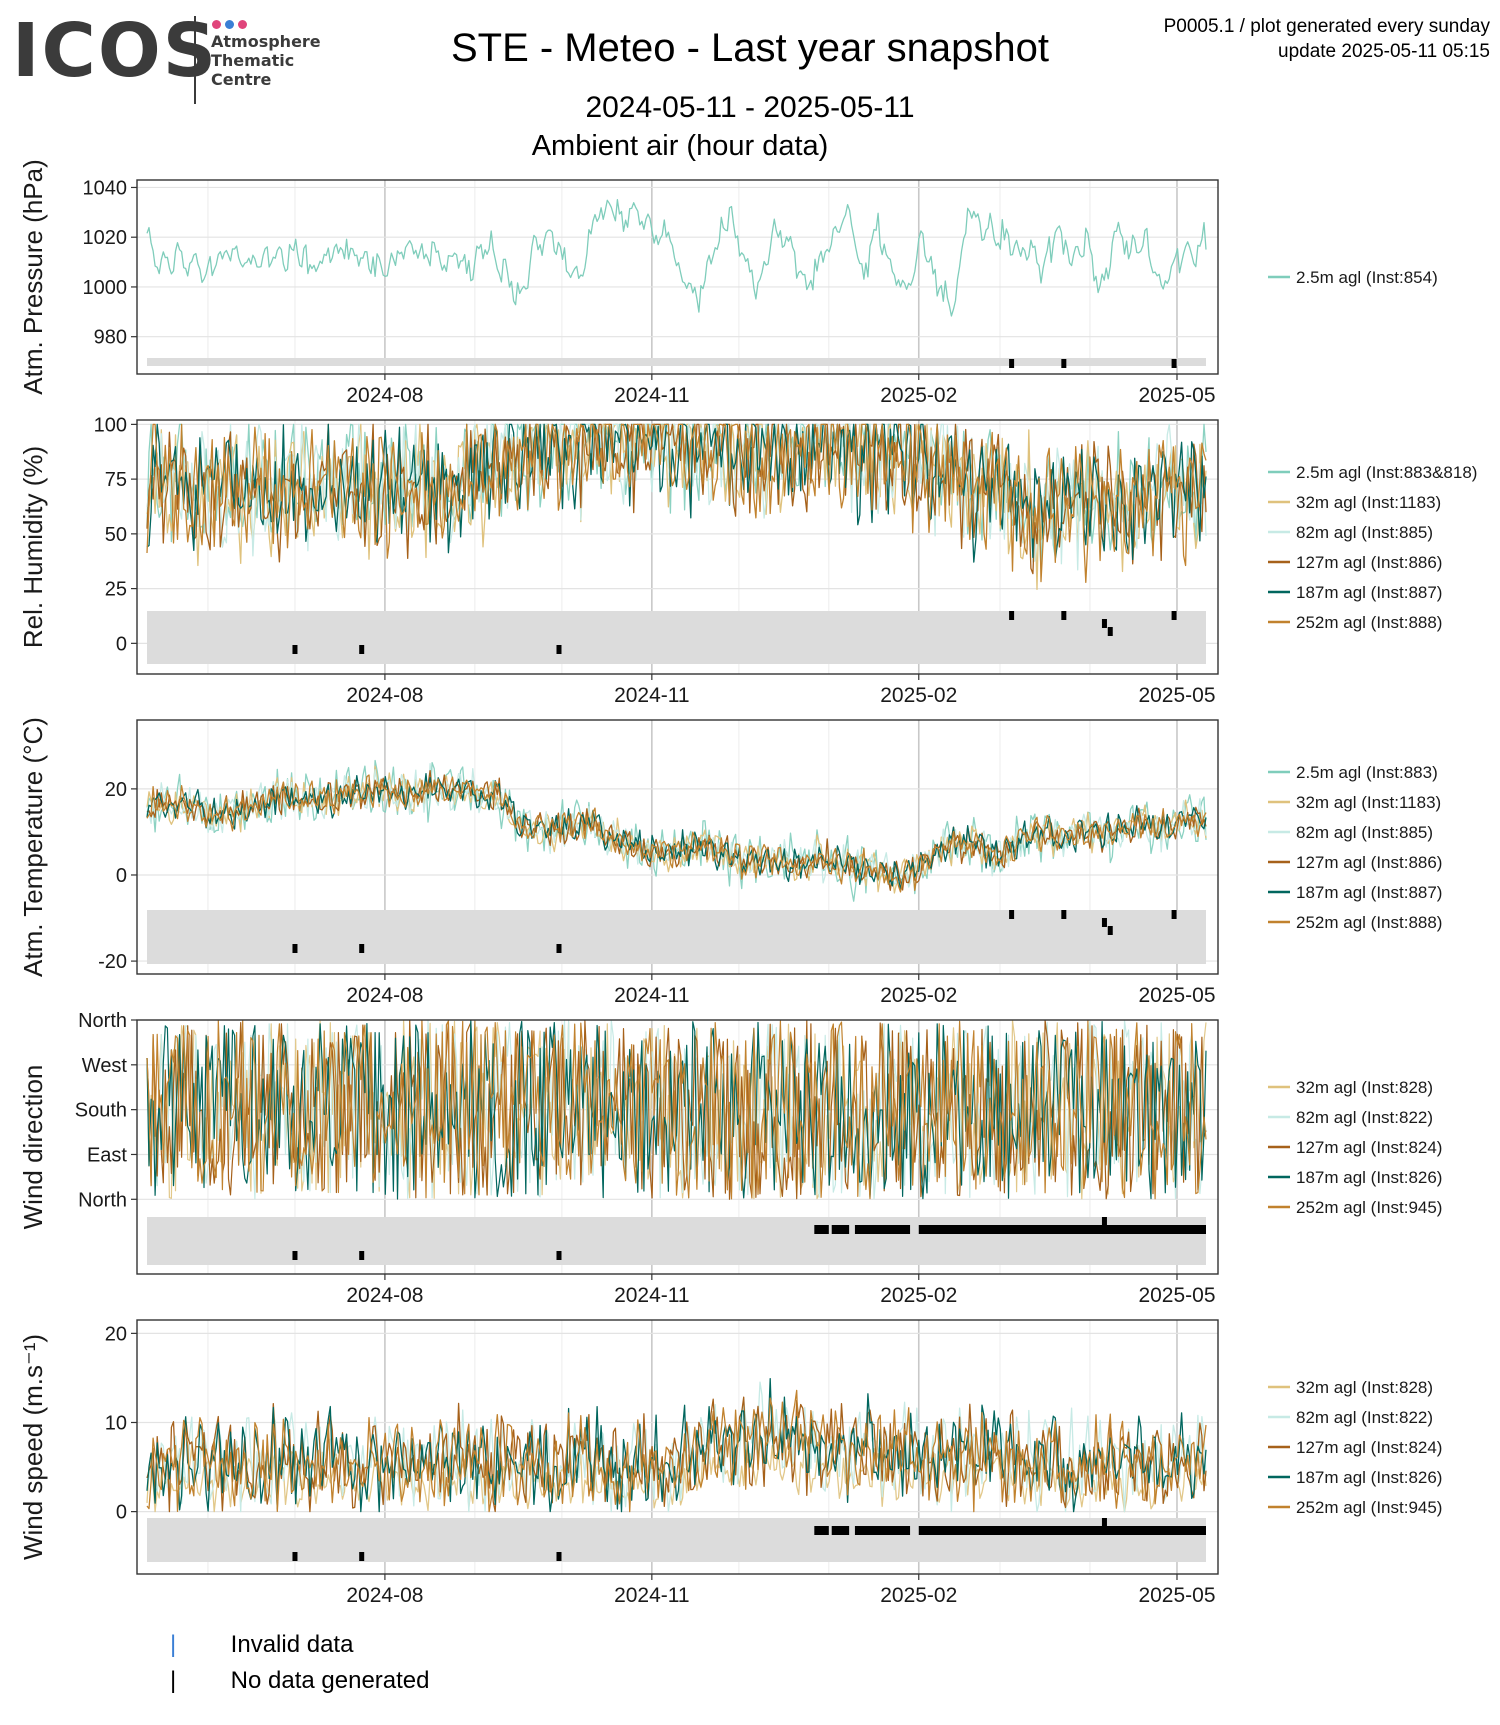 Image resolution: width=1500 pixels, height=1725 pixels. Describe the element at coordinates (266, 41) in the screenshot. I see `logo-sub-line: Atmosphere` at that location.